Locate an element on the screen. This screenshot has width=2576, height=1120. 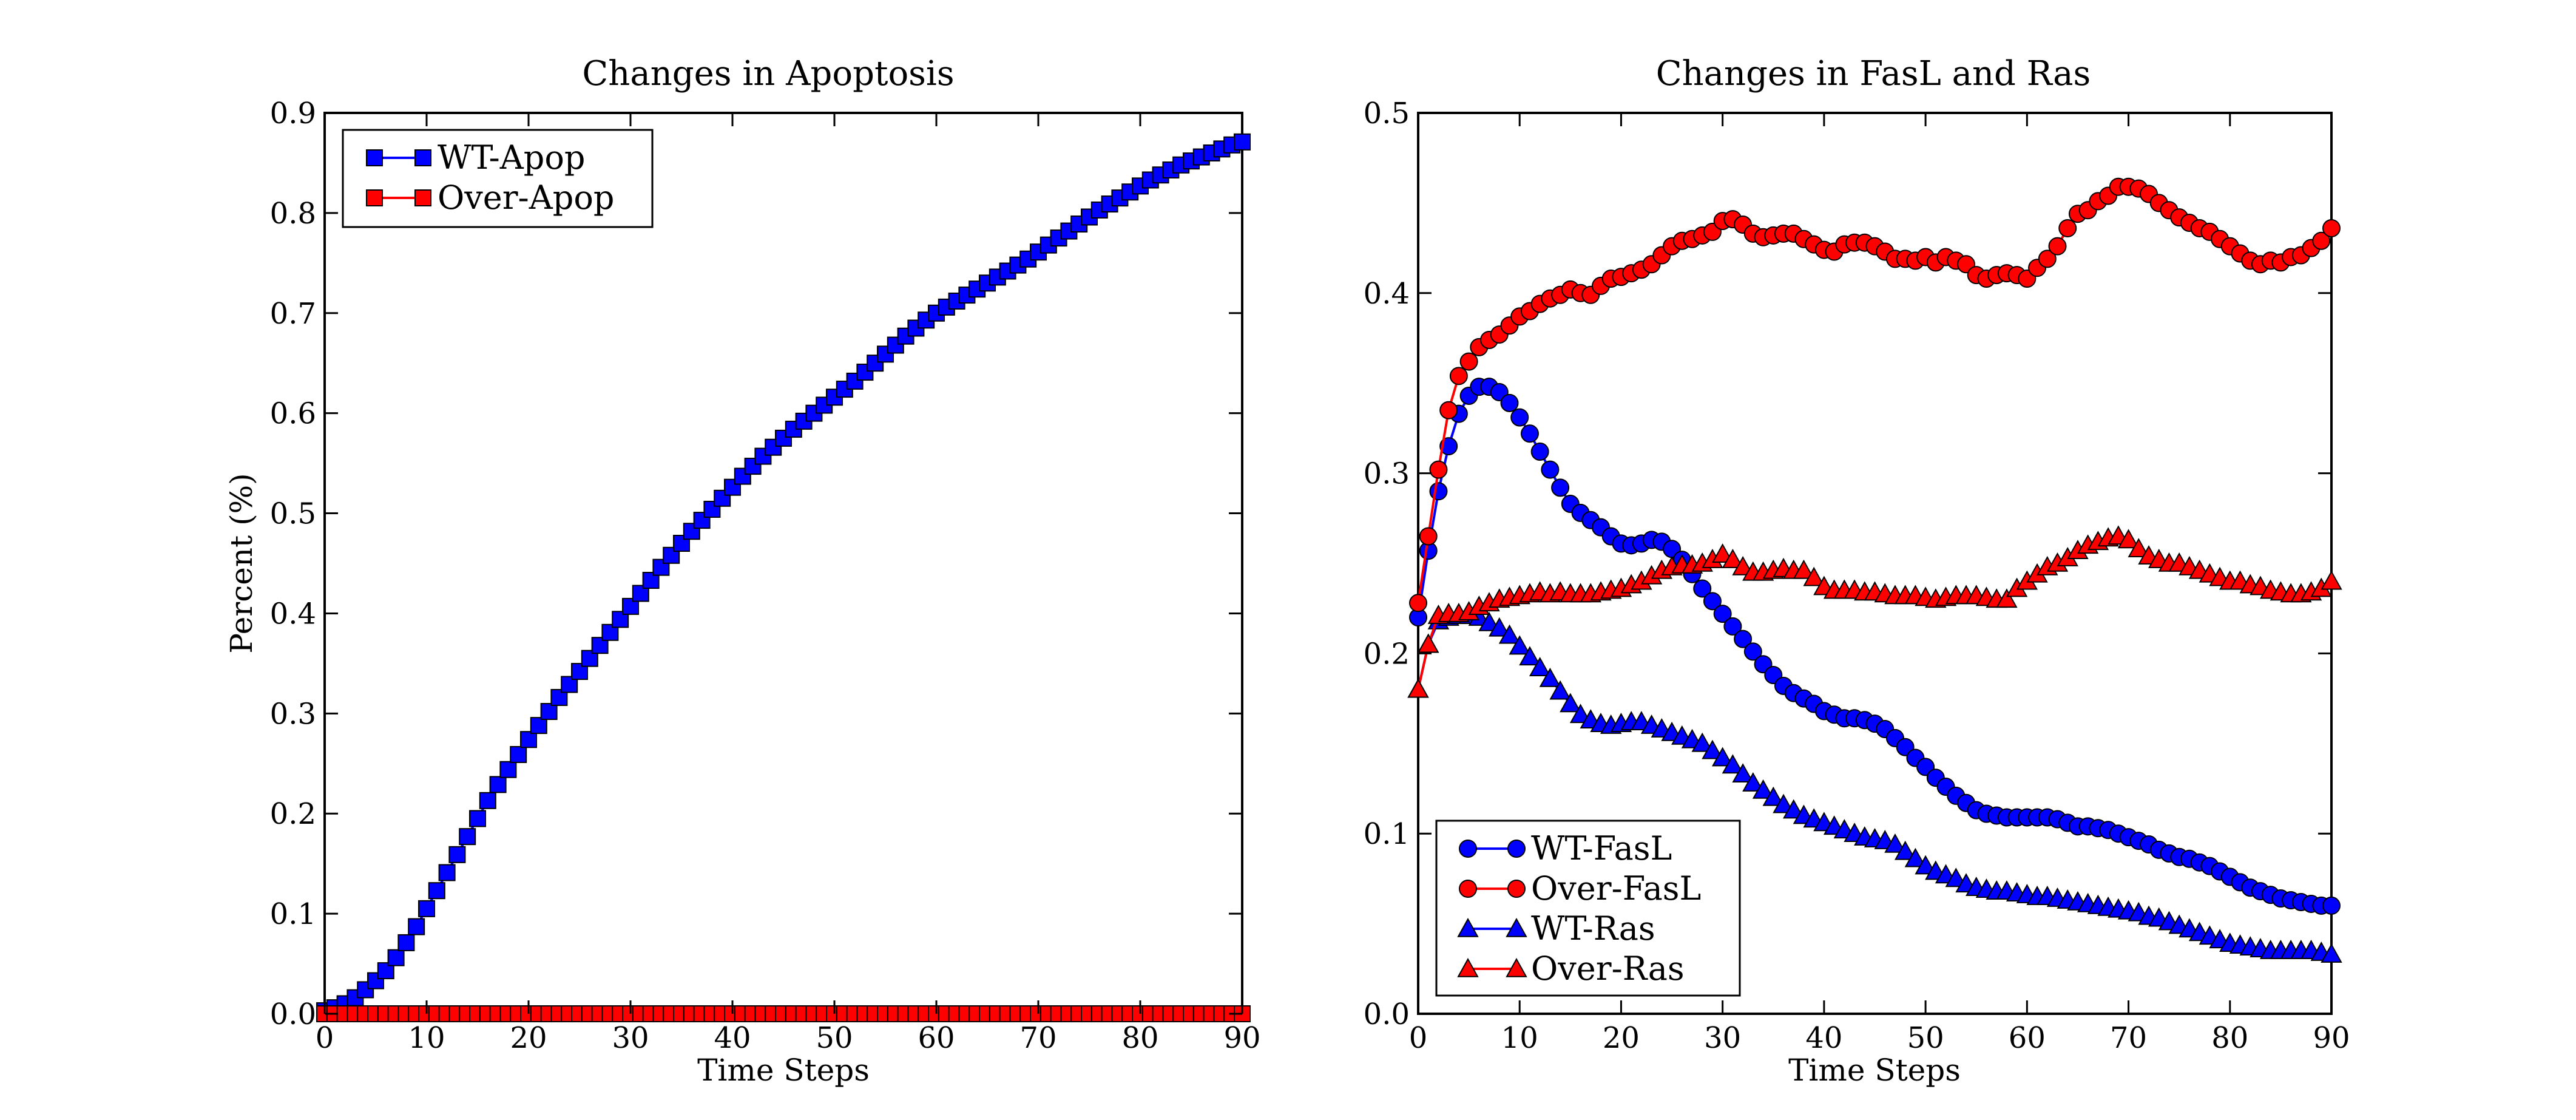
chart-title: Changes in FasL and Ras is located at coordinates (1873, 73).